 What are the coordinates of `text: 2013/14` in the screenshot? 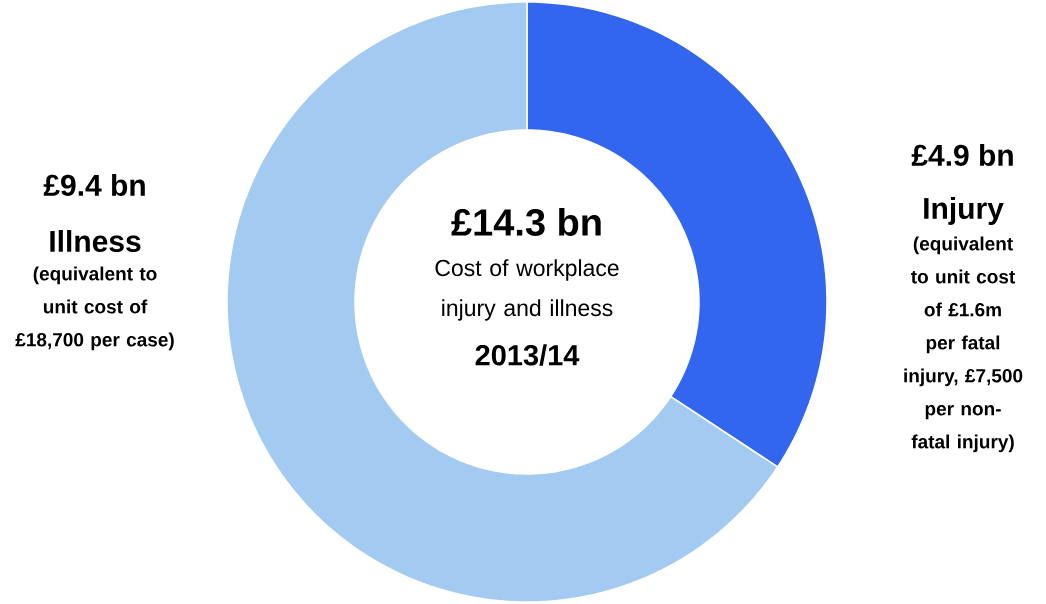 It's located at (527, 355).